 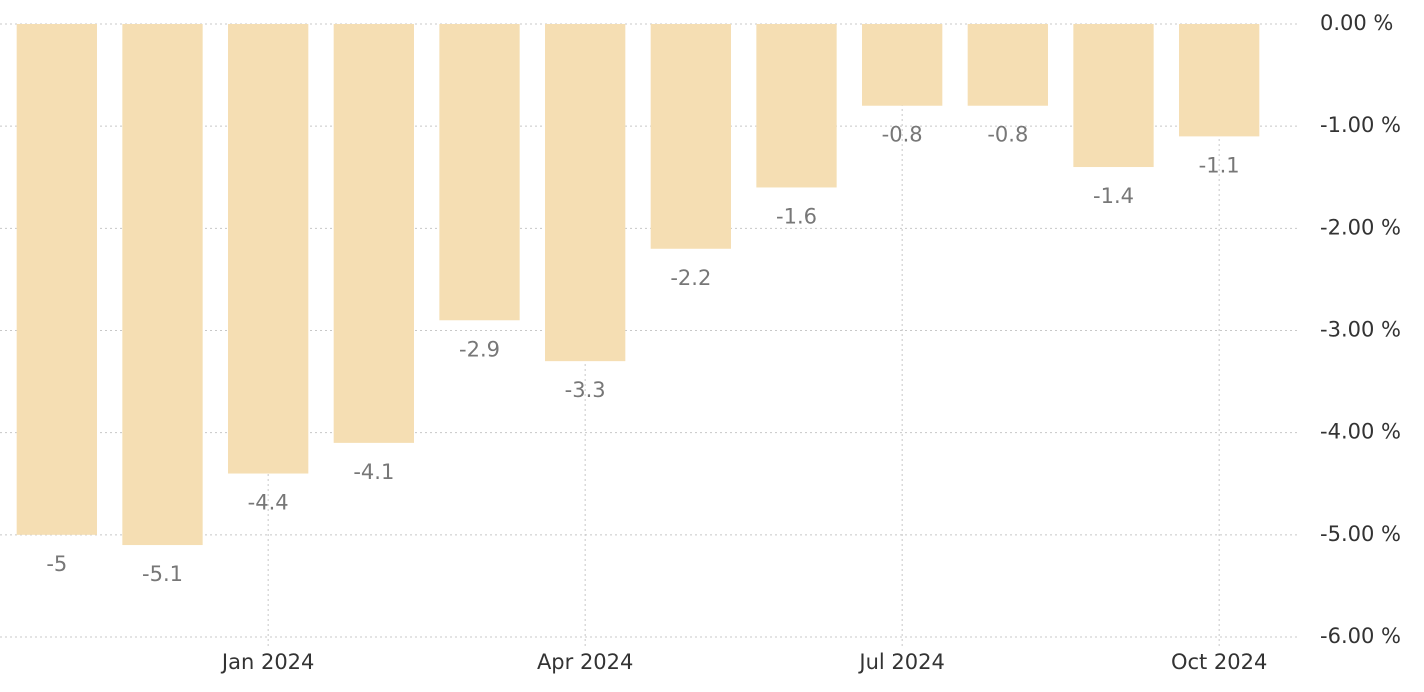 I want to click on y-tick-label: -2.00 %, so click(x=1360, y=227).